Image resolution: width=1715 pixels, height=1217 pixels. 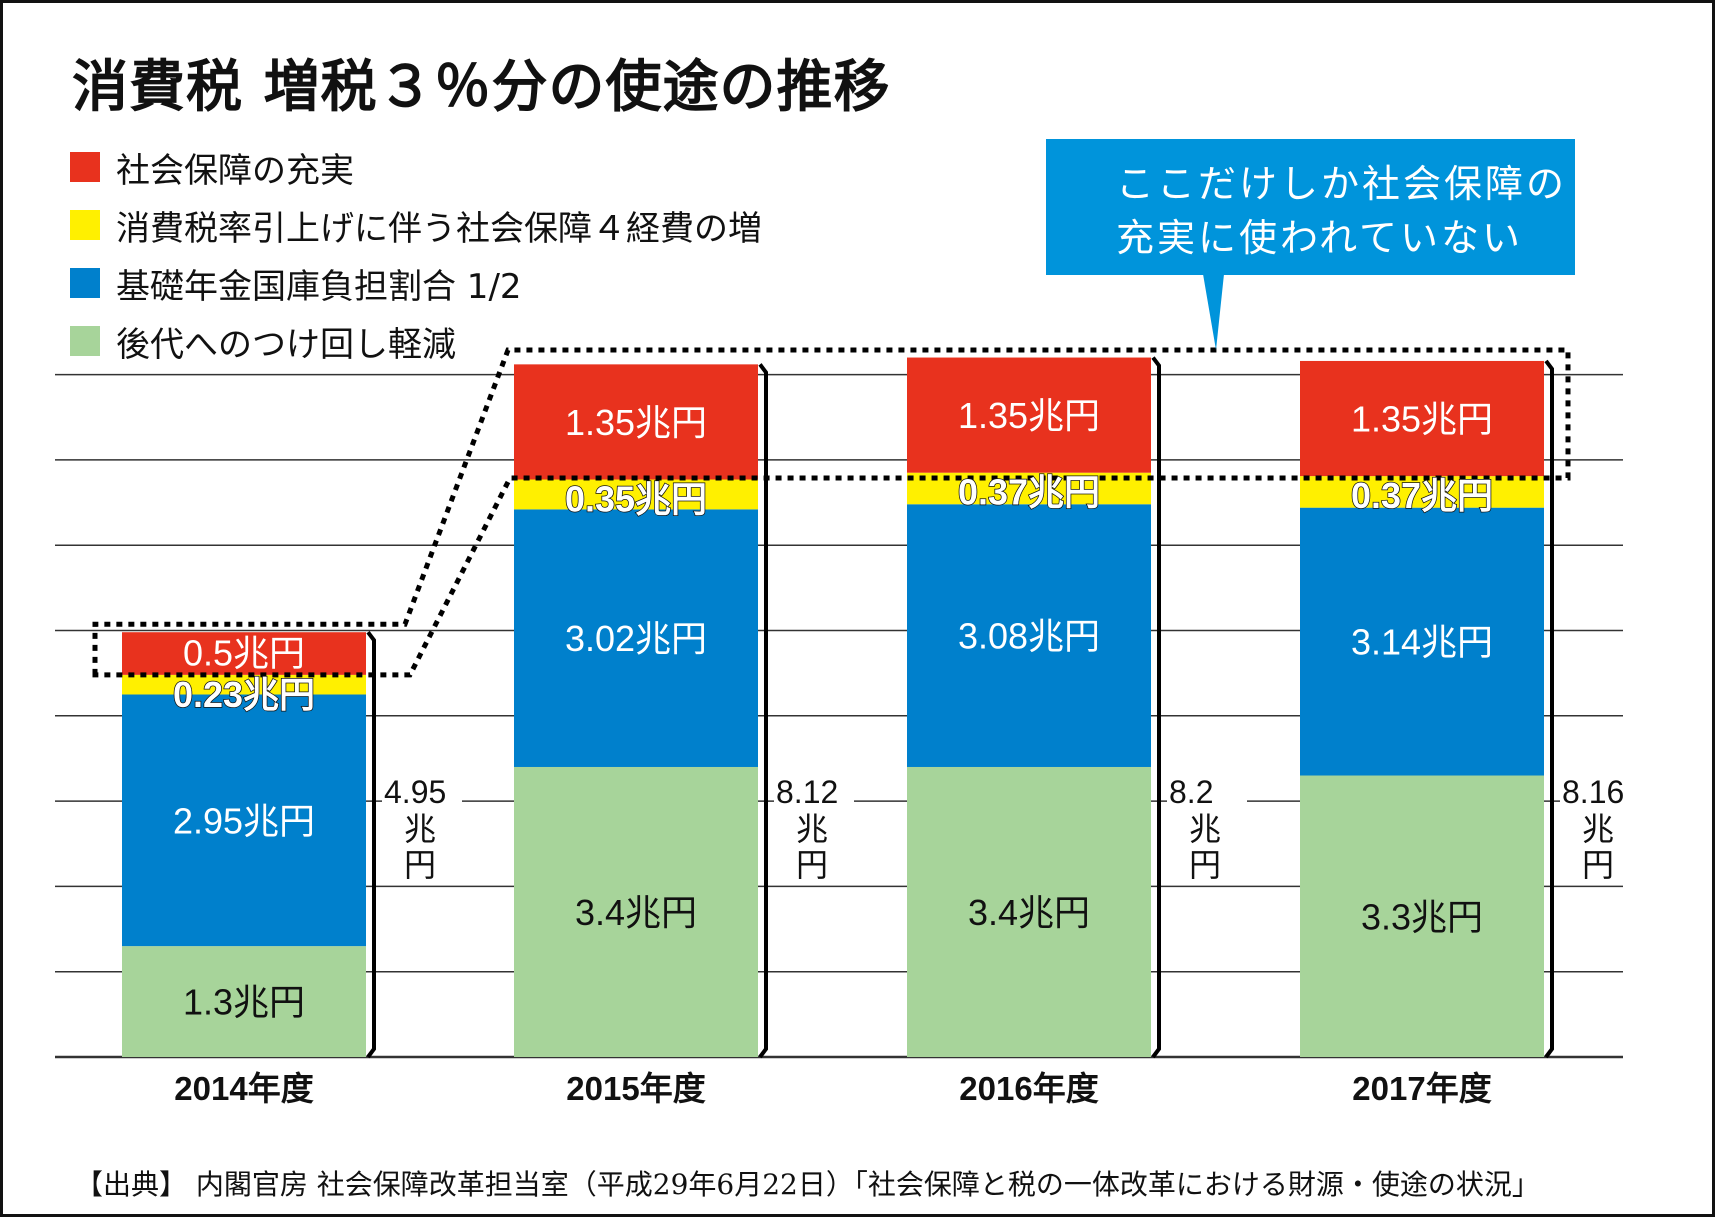 What do you see at coordinates (1213, 312) in the screenshot?
I see `callout-tail` at bounding box center [1213, 312].